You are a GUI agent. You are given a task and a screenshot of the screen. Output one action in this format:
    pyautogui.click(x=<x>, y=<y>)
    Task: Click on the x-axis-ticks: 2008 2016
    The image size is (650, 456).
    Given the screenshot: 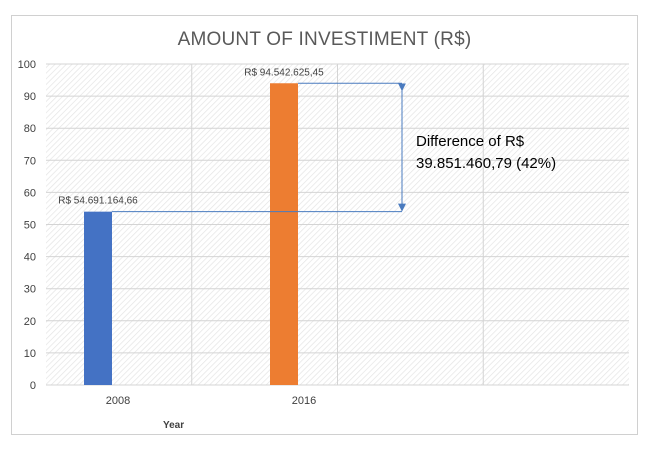 What is the action you would take?
    pyautogui.click(x=211, y=401)
    